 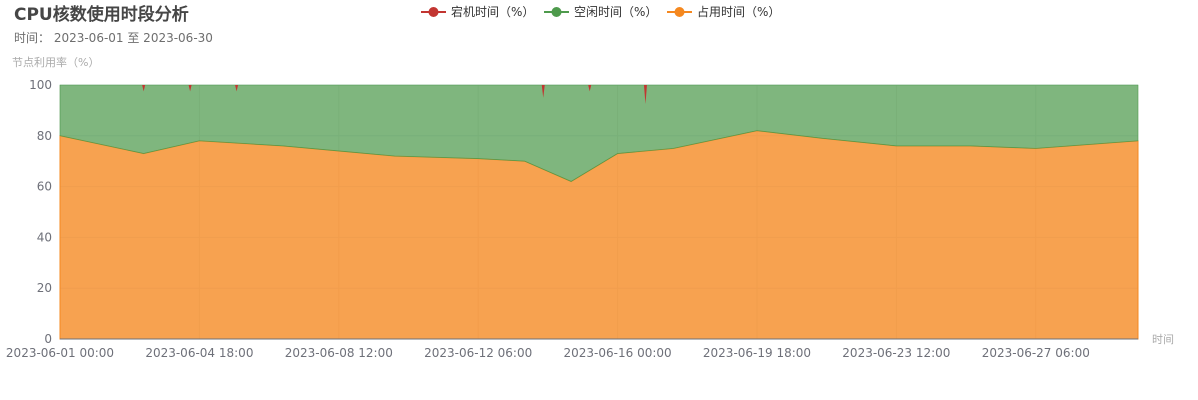 What do you see at coordinates (1163, 339) in the screenshot?
I see `x-axis-label: 时间` at bounding box center [1163, 339].